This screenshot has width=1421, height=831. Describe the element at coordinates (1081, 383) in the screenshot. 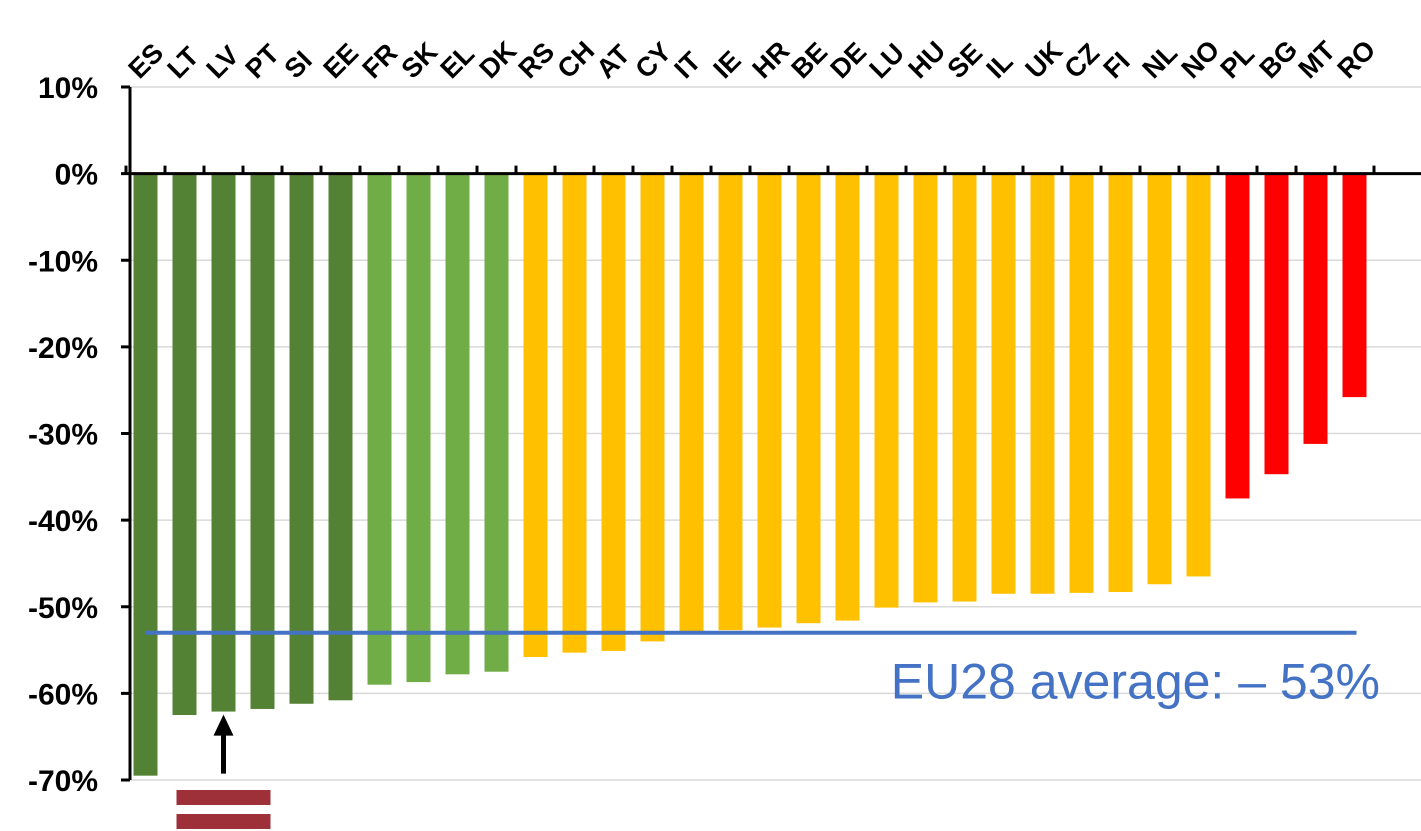

I see `bar-cz` at that location.